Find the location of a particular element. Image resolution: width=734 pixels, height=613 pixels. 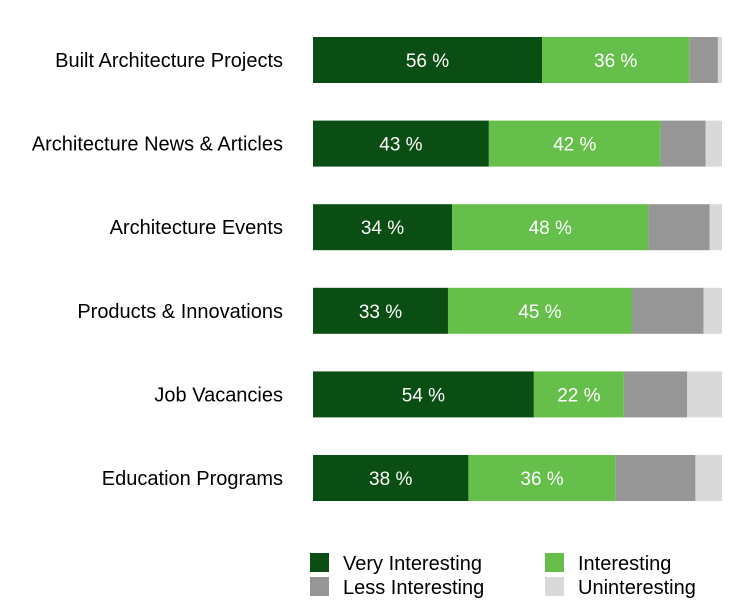

data-label-interesting-job-vacancies: 22 % is located at coordinates (578, 395).